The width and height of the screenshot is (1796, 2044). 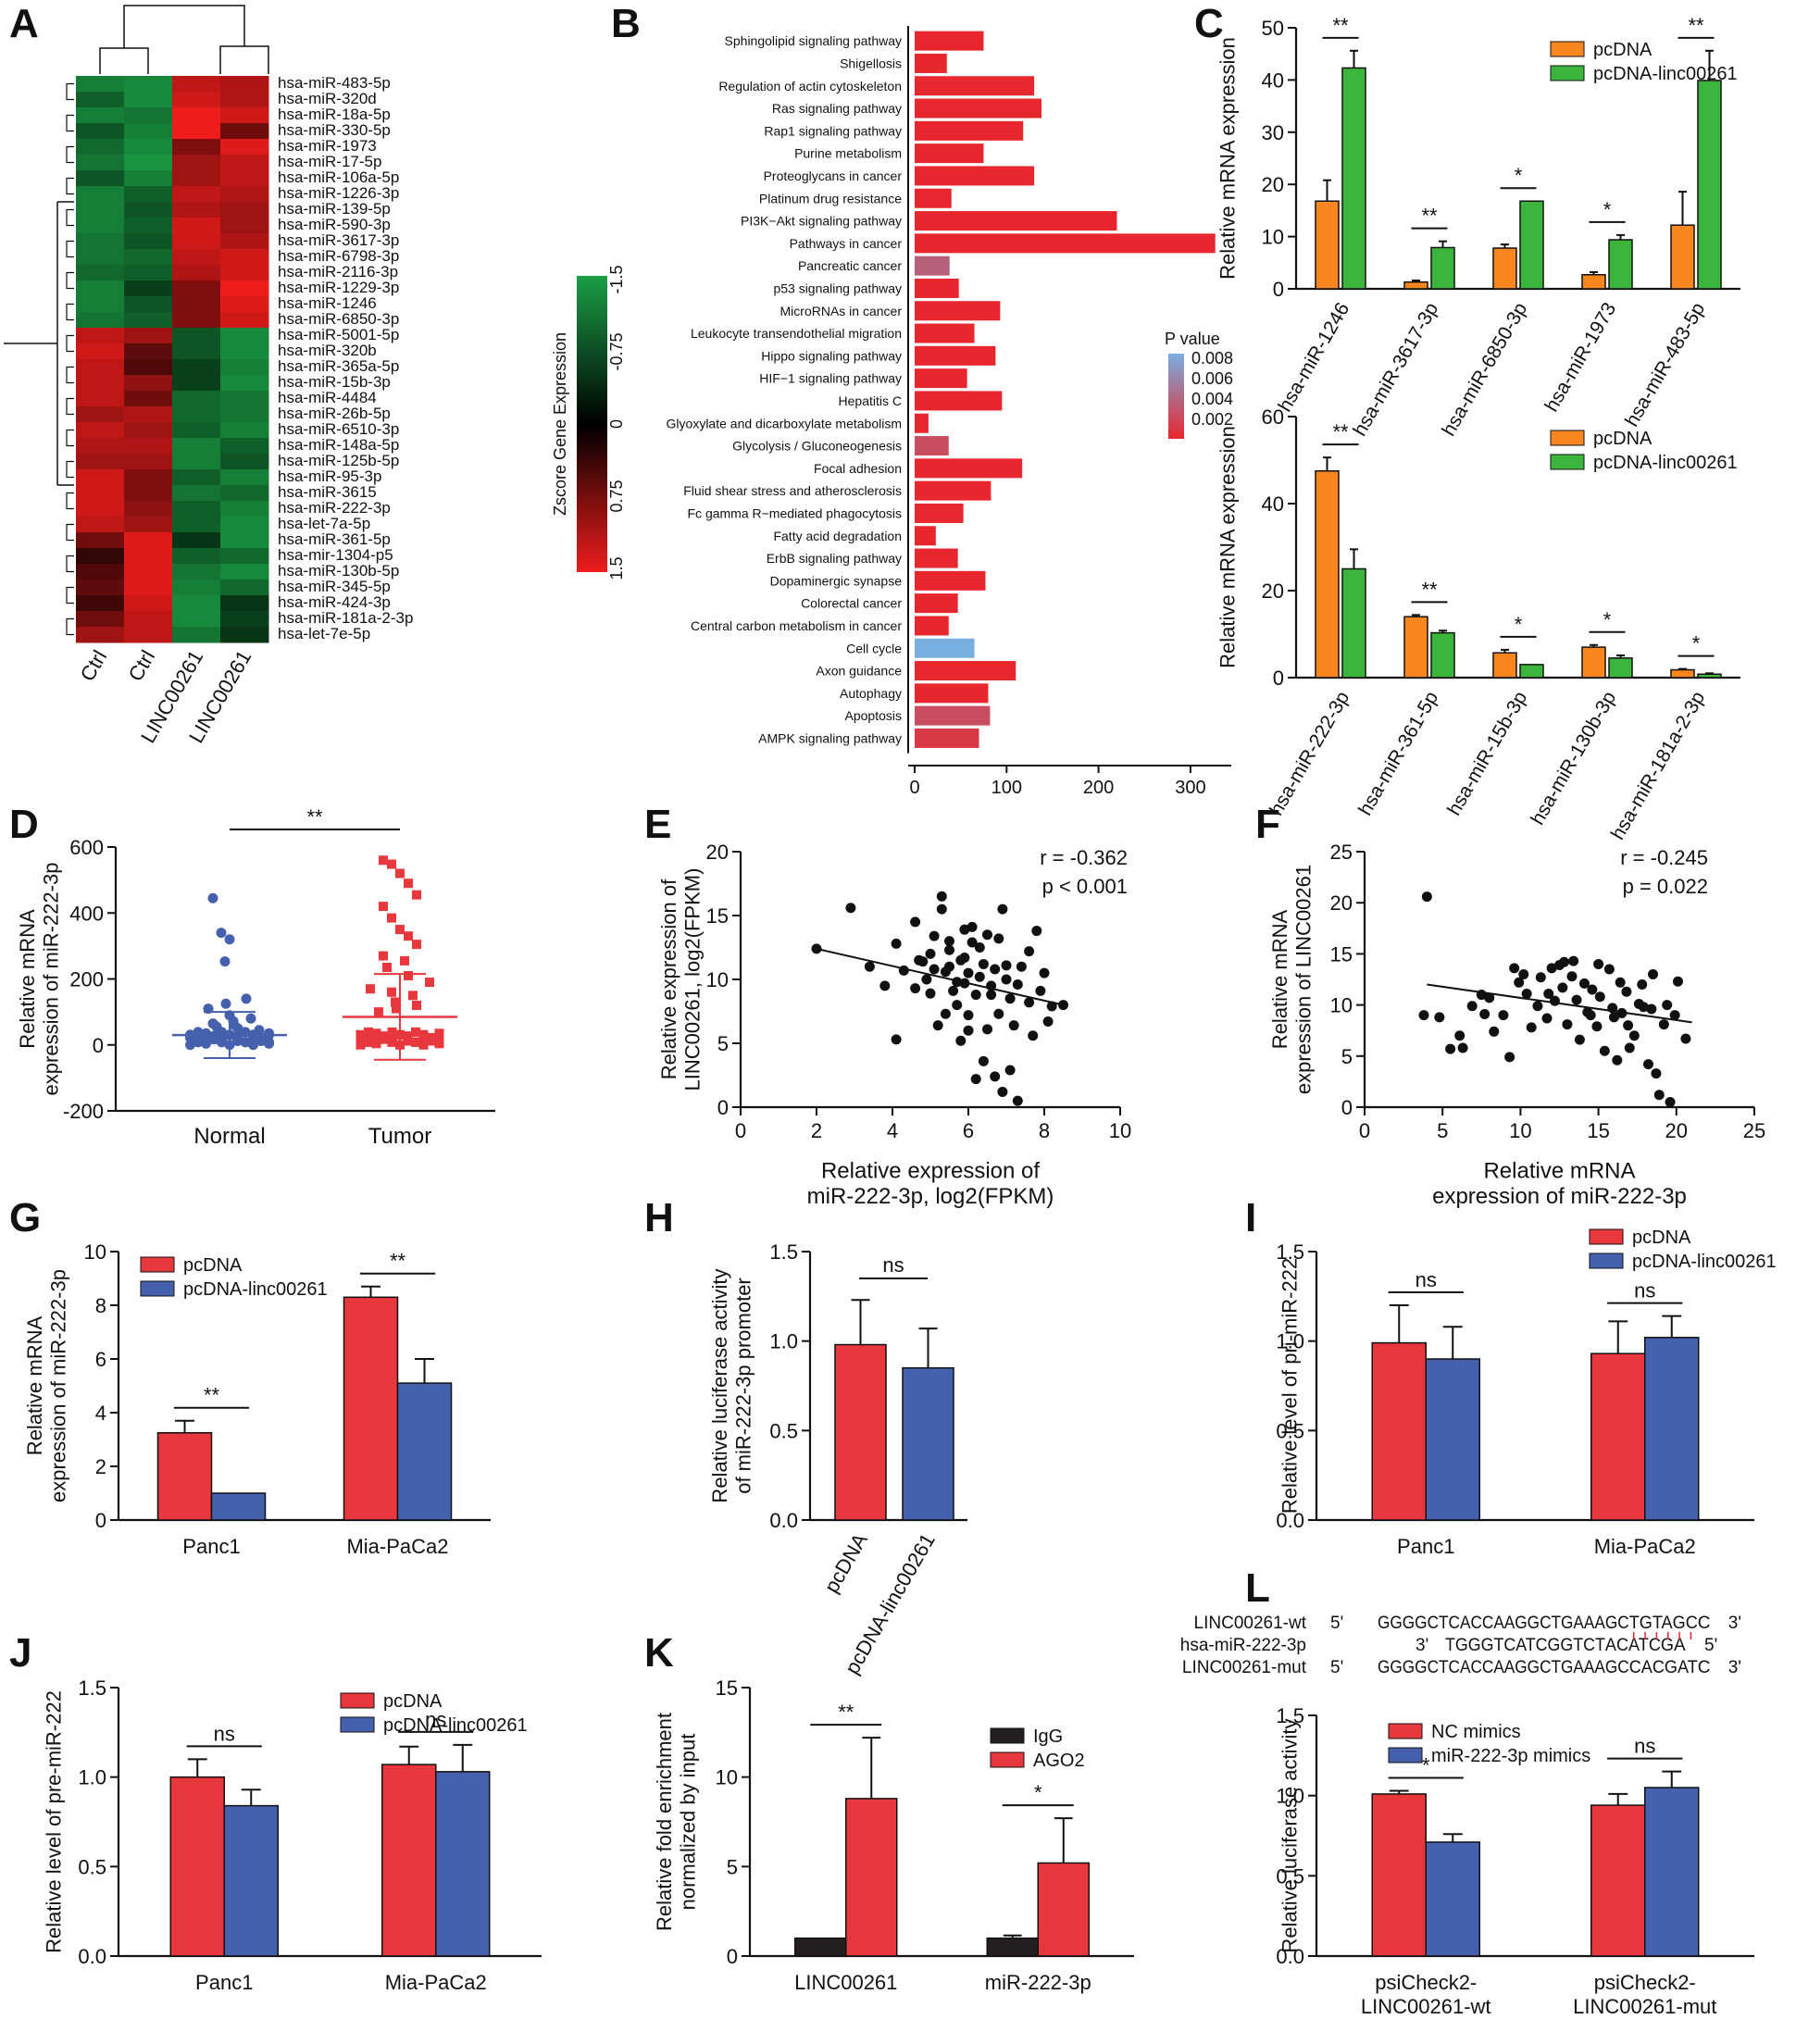 I want to click on y-axis-label-line: normalized by input, so click(x=687, y=1822).